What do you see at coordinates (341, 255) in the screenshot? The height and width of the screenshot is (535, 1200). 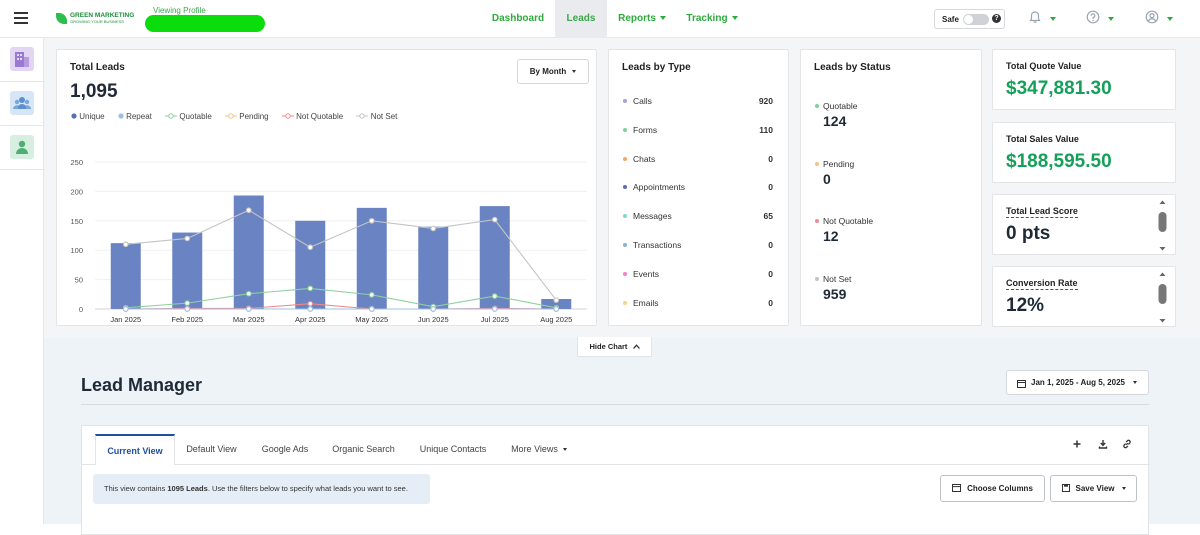 I see `line-not-set` at bounding box center [341, 255].